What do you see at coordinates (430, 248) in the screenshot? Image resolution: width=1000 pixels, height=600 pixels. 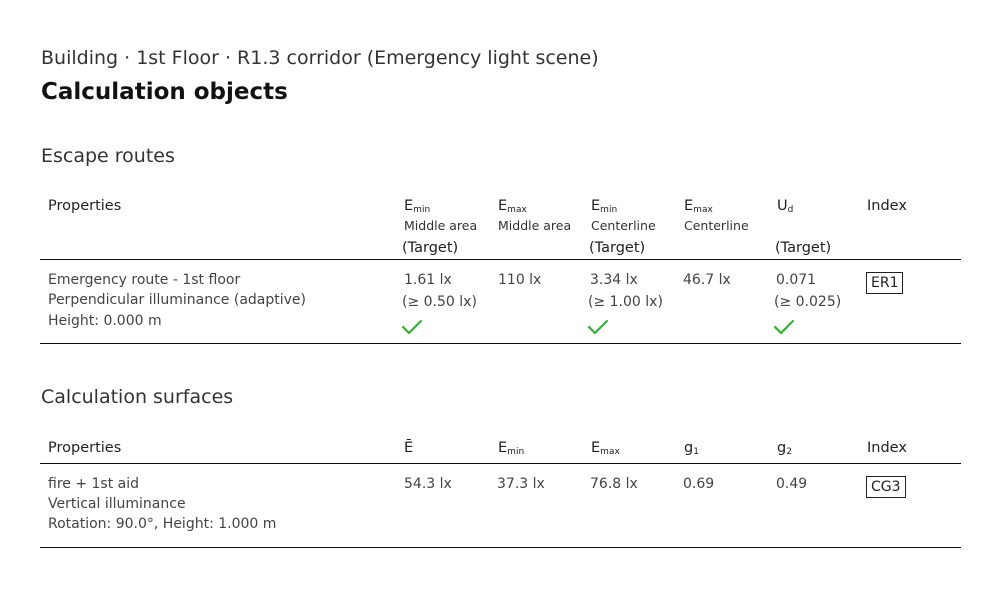 I see `header-emin-middle-target: (Target)` at bounding box center [430, 248].